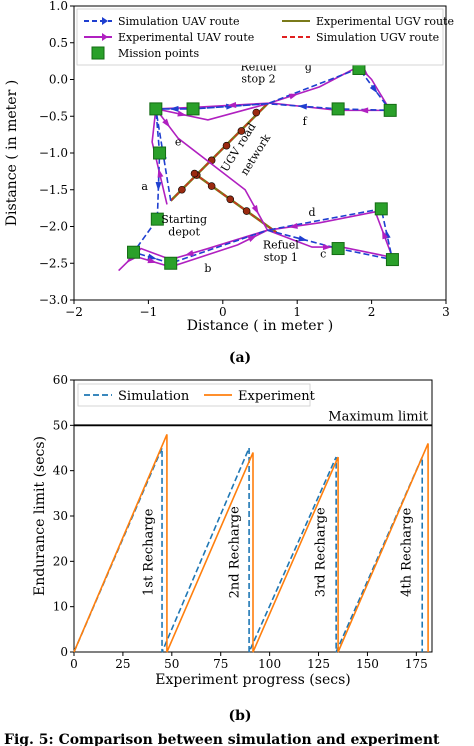 Image resolution: width=474 pixels, height=746 pixels. Describe the element at coordinates (148, 552) in the screenshot. I see `recharge-label: 1st Recharge` at that location.